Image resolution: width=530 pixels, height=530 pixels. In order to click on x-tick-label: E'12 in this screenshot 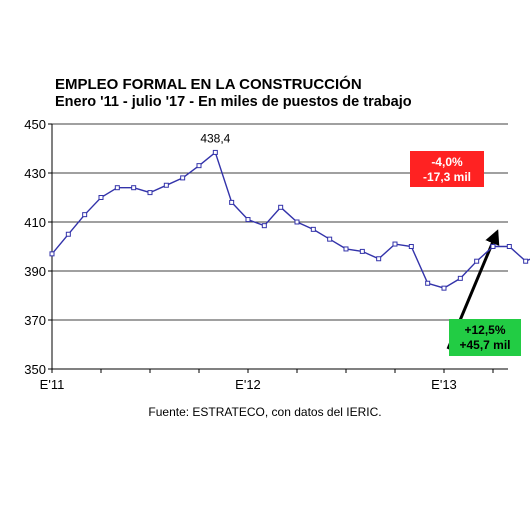, I will do `click(248, 384)`.